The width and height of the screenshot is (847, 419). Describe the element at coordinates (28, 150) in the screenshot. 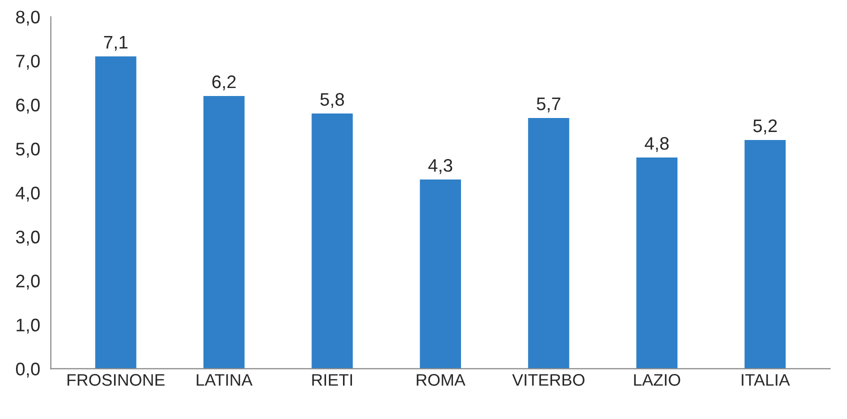

I see `y-tick-label: 5,0` at that location.